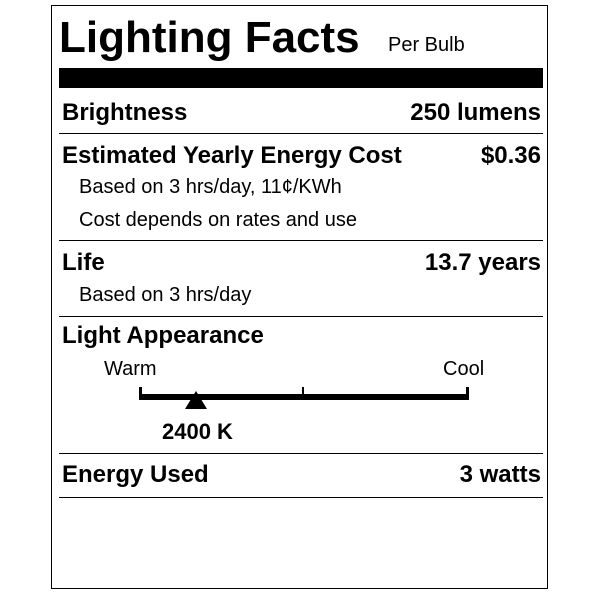 Image resolution: width=600 pixels, height=600 pixels. I want to click on color-temp-marker, so click(195, 400).